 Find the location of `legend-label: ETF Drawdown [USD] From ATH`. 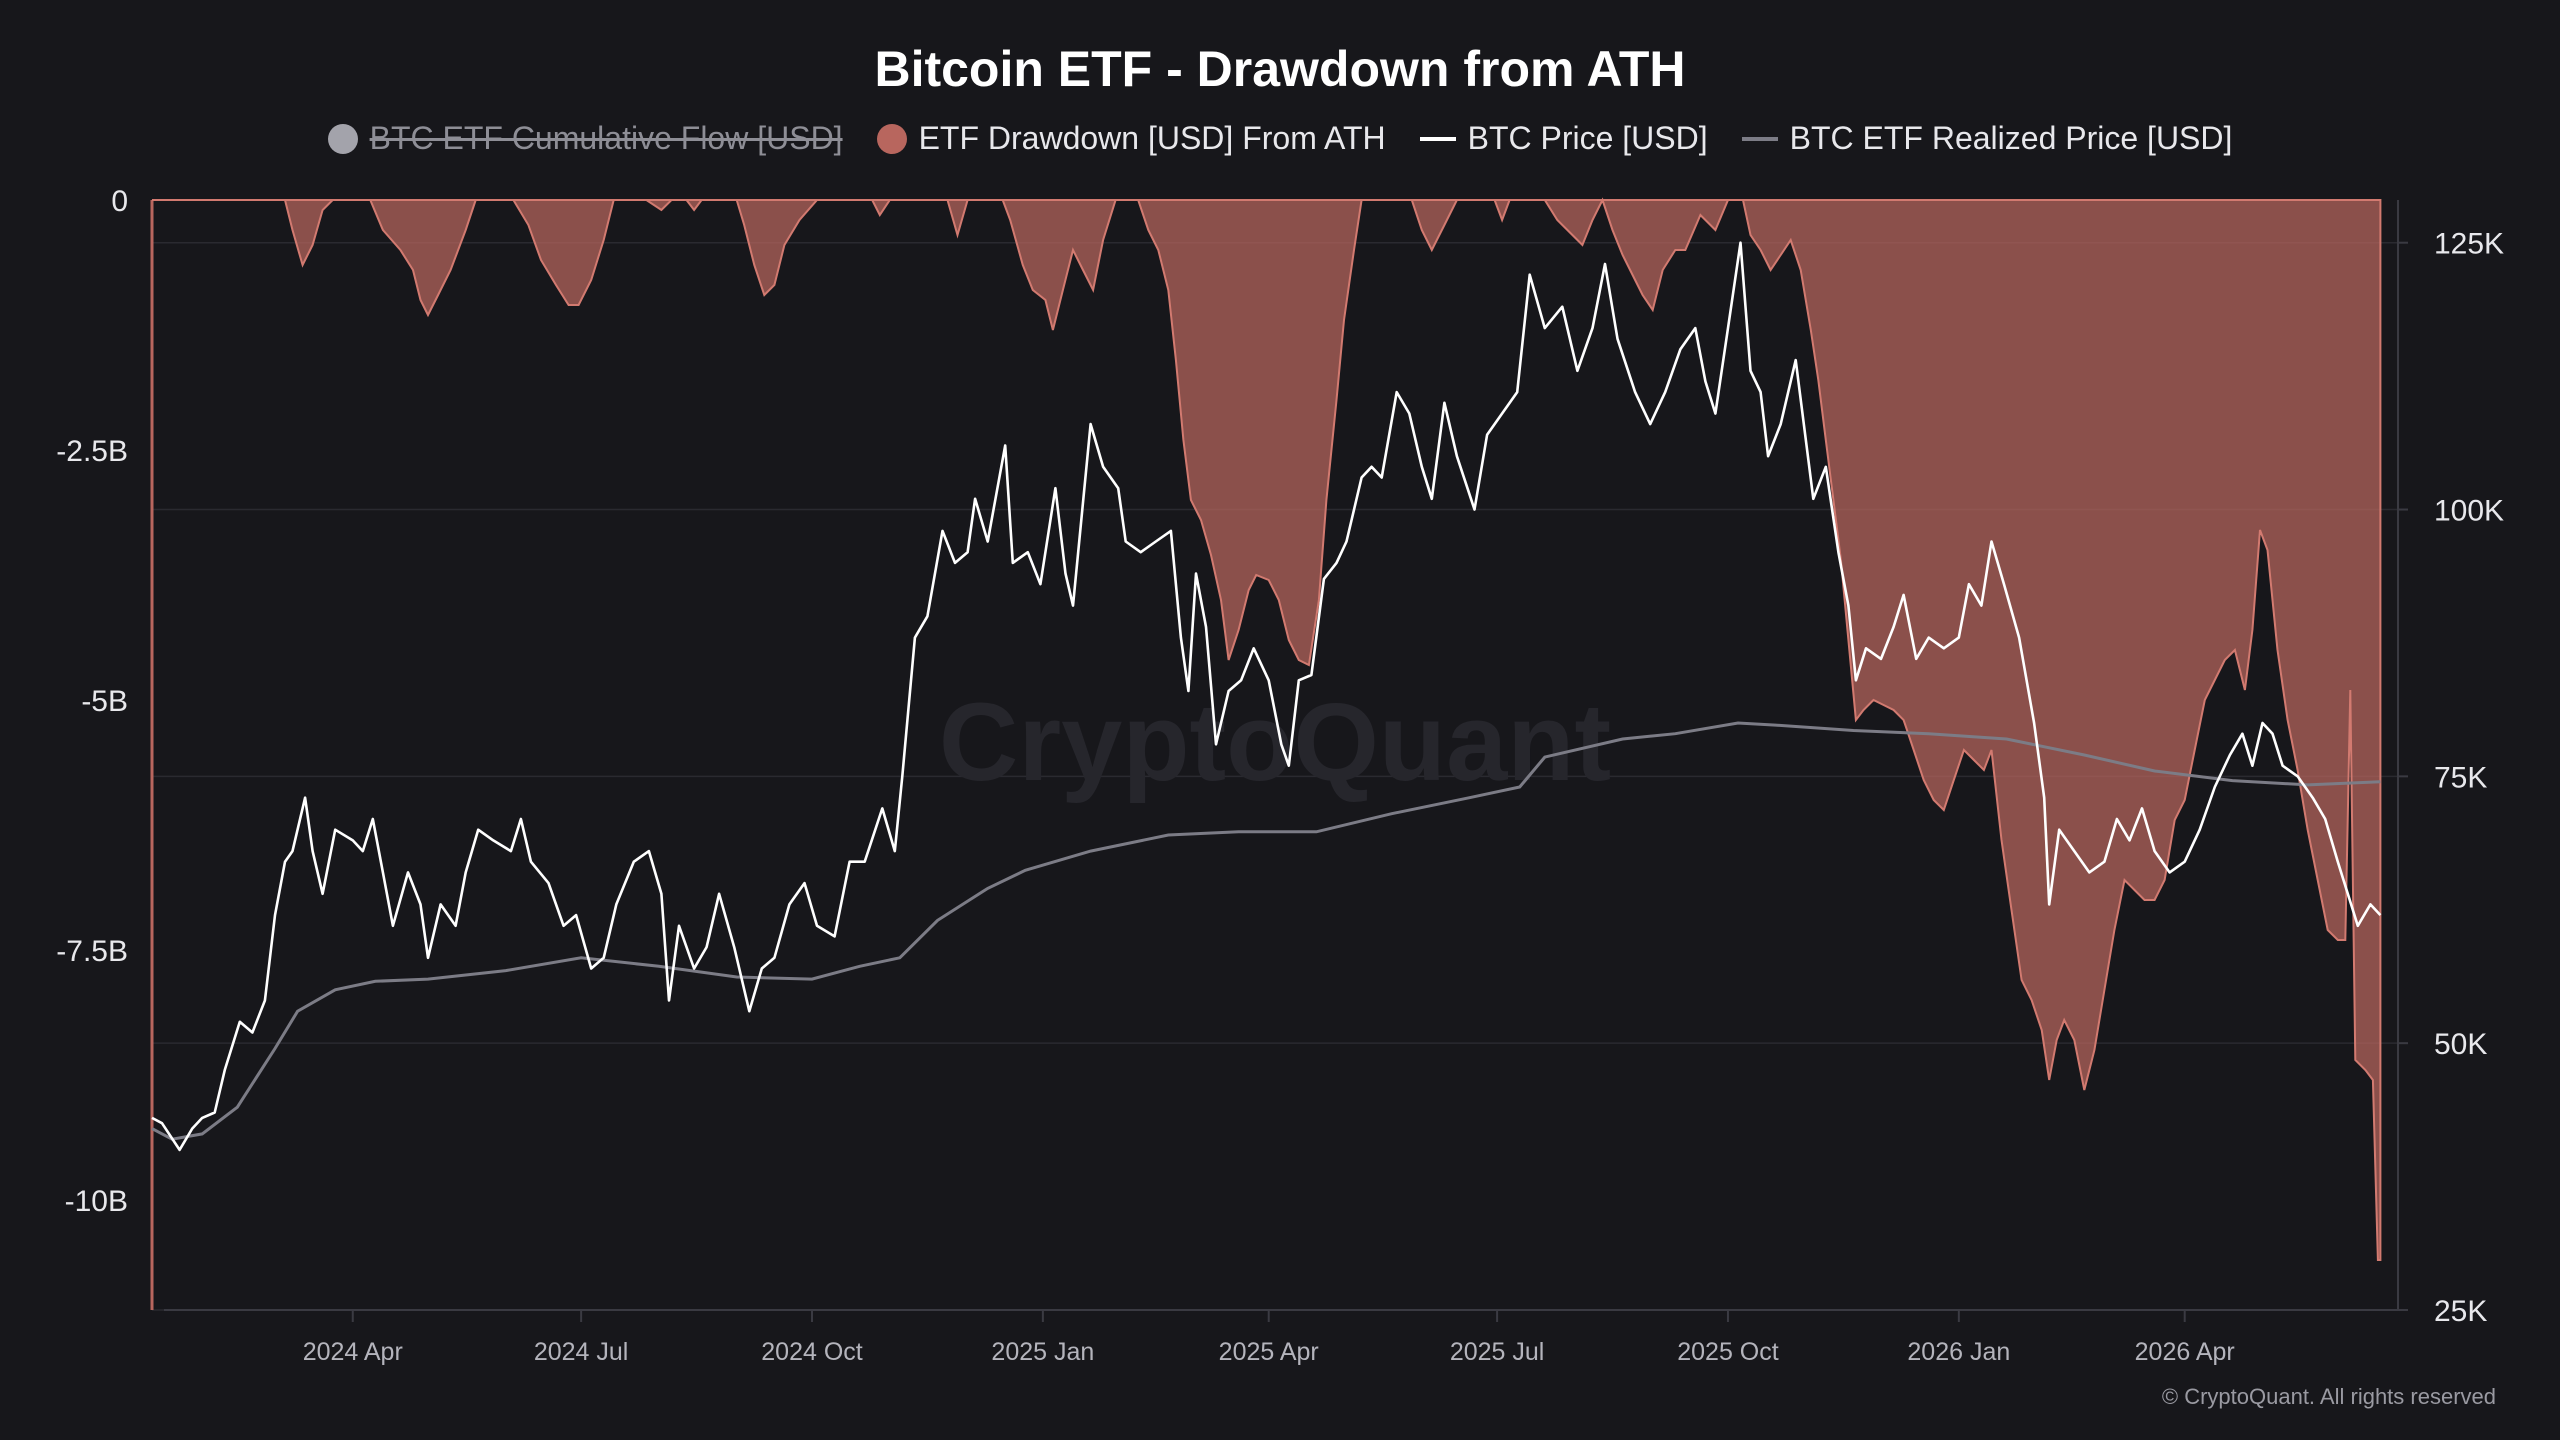

legend-label: ETF Drawdown [USD] From ATH is located at coordinates (1152, 138).